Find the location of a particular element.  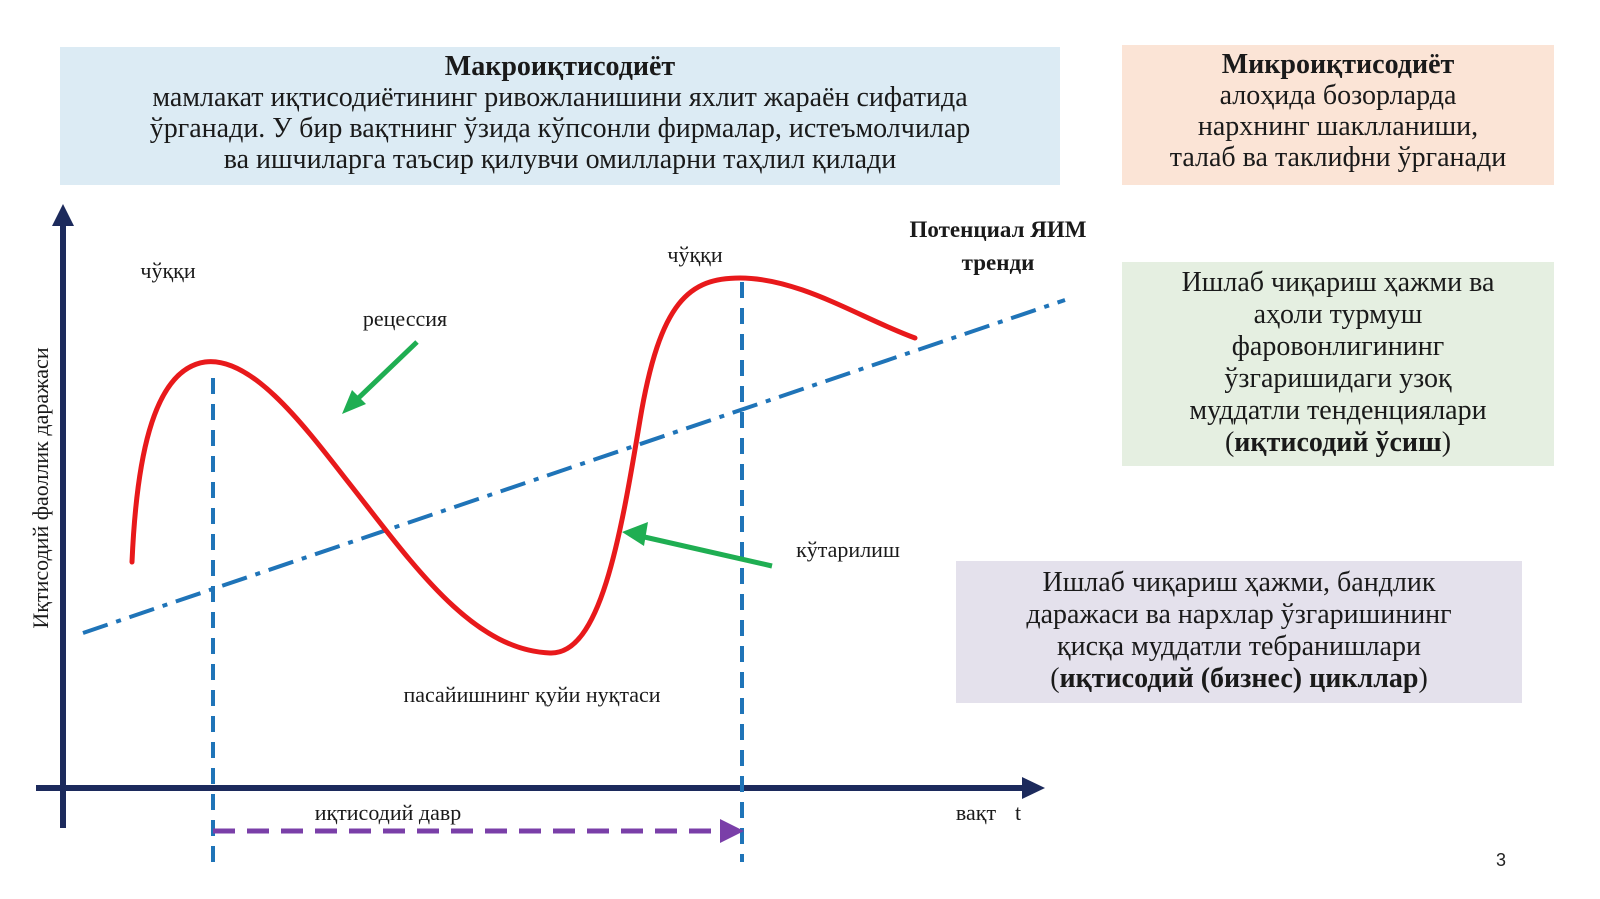

growth-close-paren: ) is located at coordinates (1446, 442).